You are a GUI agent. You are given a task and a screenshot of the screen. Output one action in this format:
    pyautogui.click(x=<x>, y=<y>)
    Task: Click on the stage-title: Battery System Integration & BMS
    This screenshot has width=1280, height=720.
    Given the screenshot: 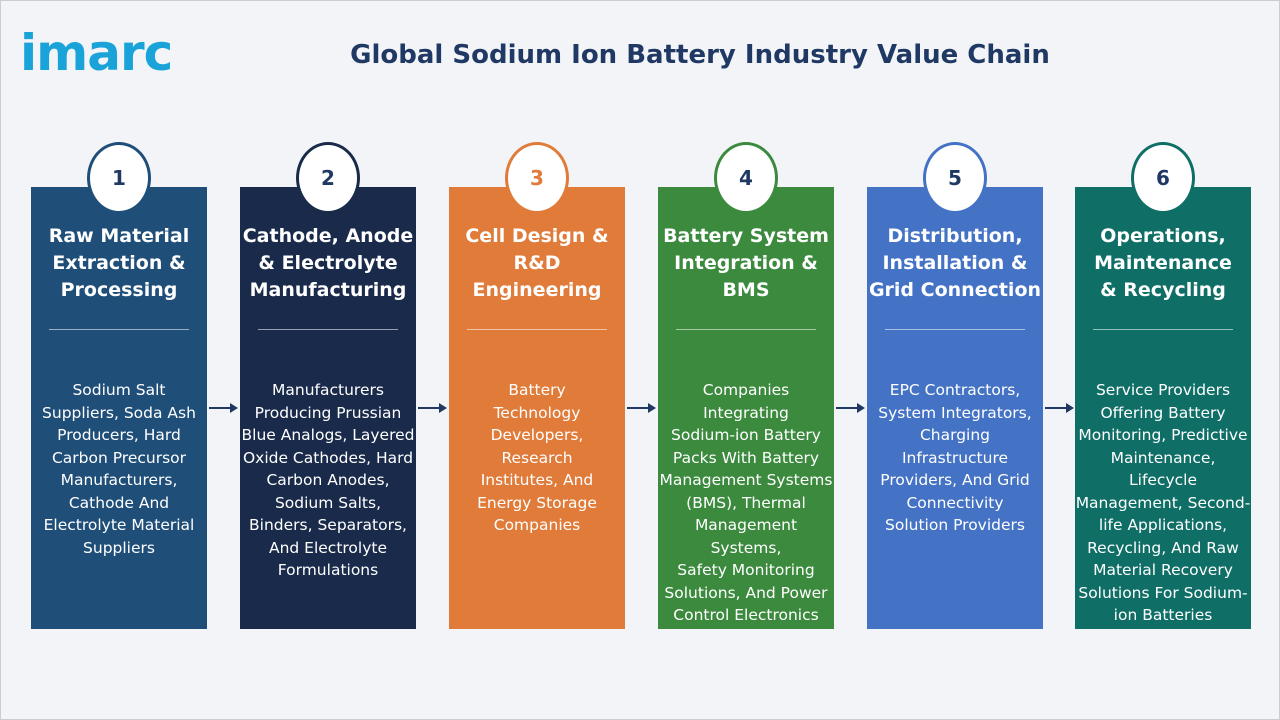 What is the action you would take?
    pyautogui.click(x=746, y=263)
    